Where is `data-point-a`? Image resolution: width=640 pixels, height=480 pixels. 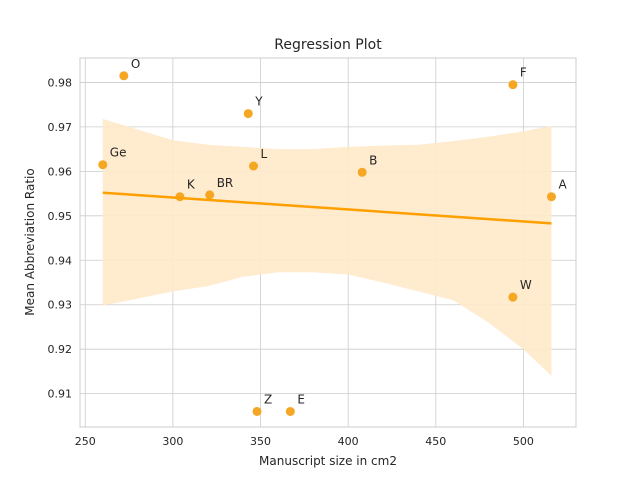 data-point-a is located at coordinates (551, 197).